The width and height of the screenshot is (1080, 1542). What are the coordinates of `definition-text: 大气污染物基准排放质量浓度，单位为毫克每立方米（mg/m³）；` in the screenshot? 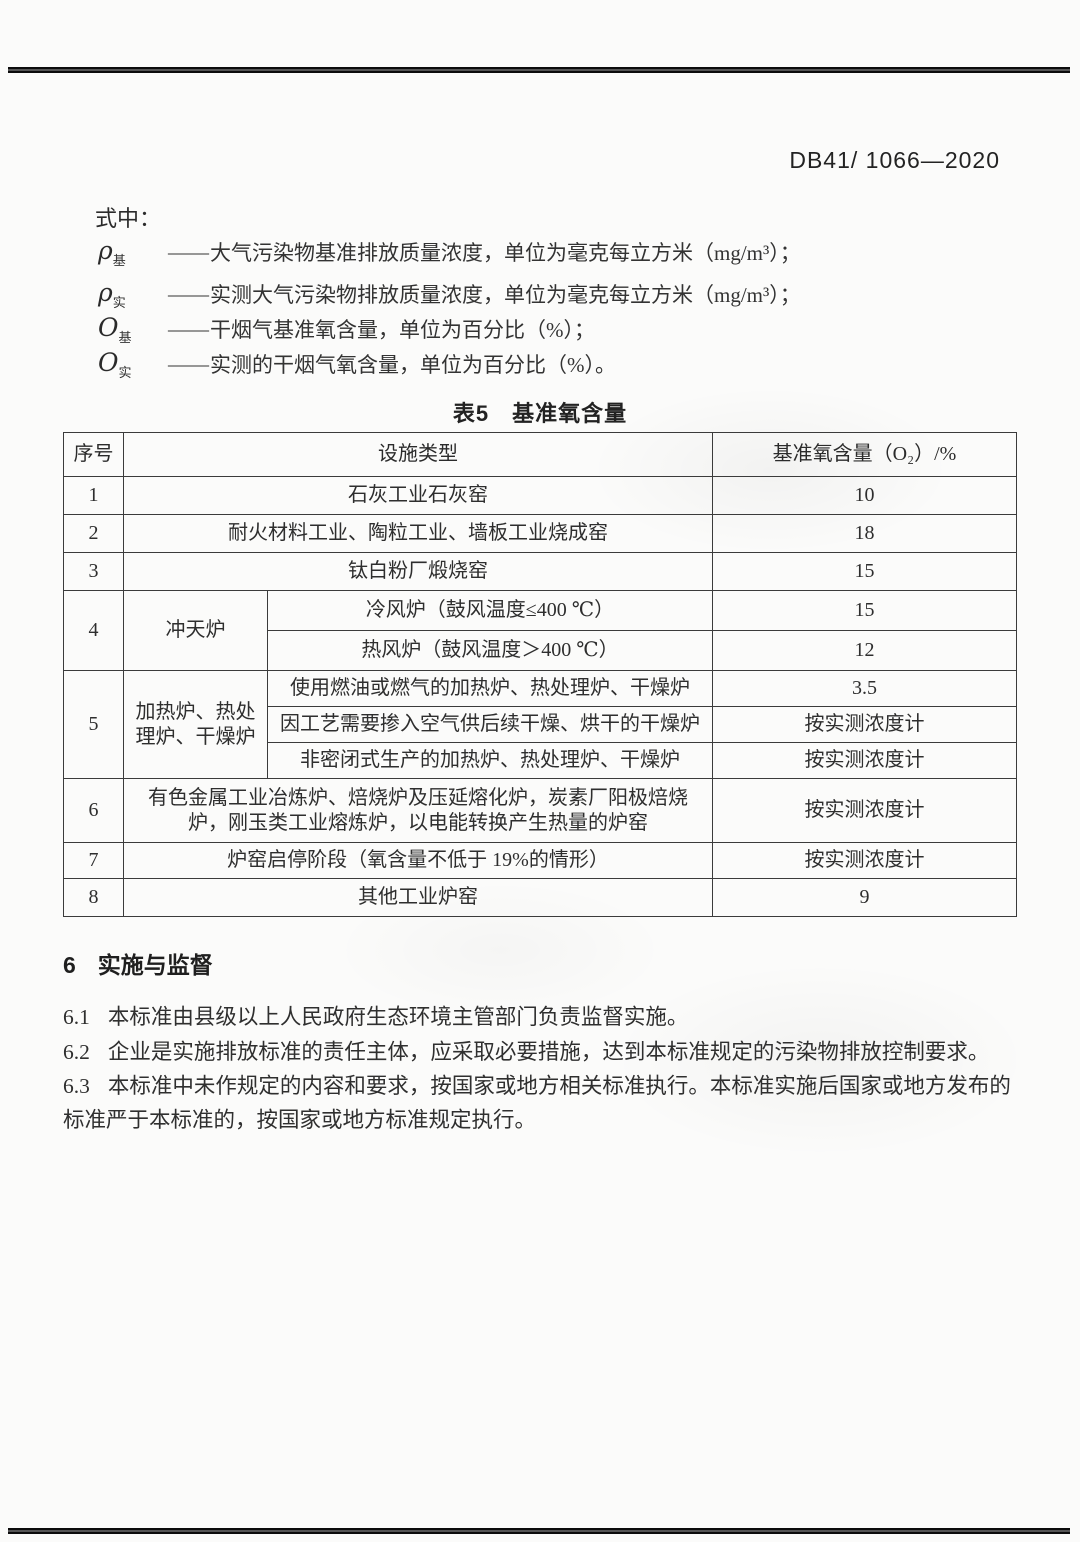 It's located at (505, 253).